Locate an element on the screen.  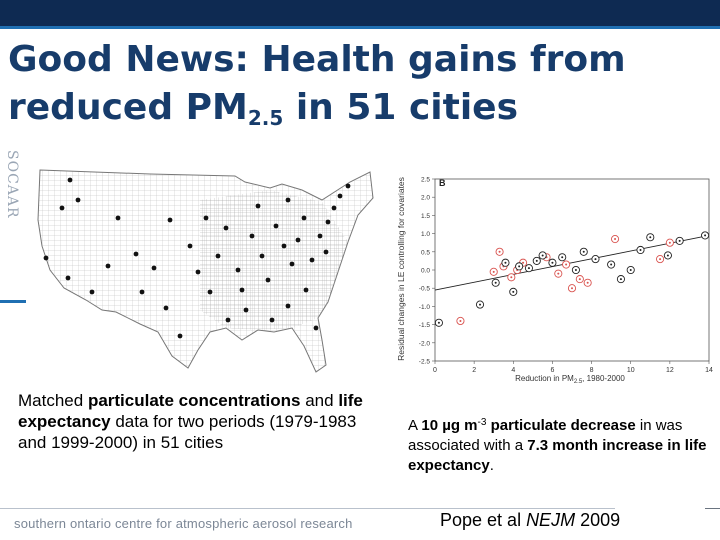
x-tick-label: 4 is located at coordinates (513, 370).